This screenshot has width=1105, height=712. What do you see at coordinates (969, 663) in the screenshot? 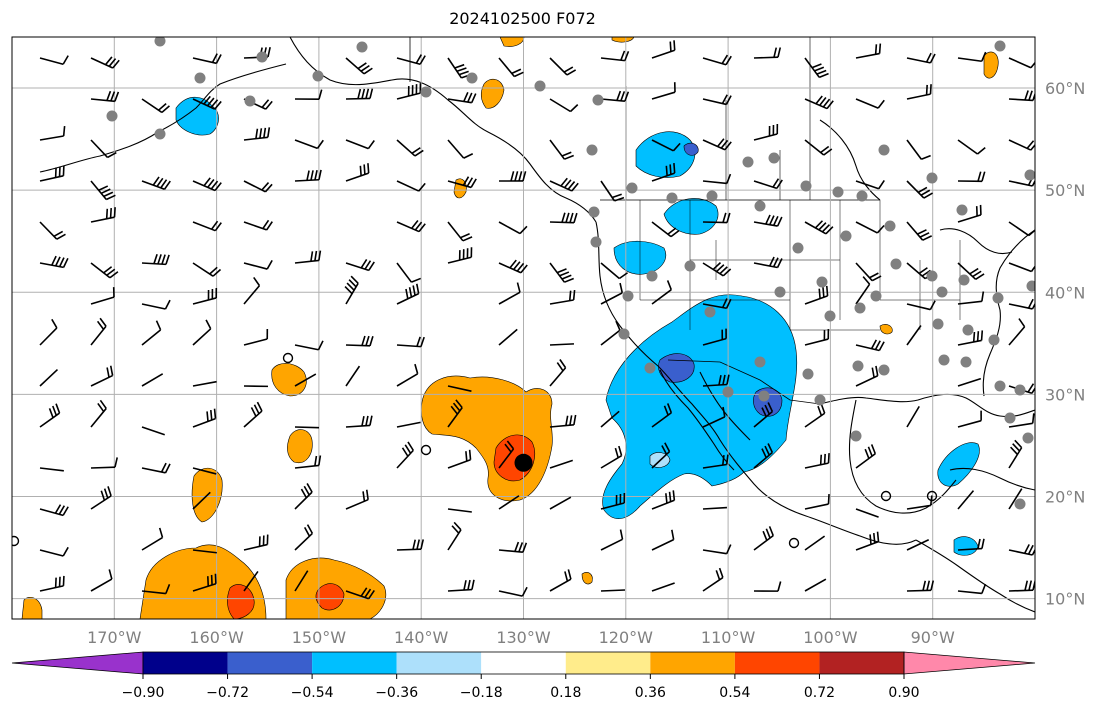
I see `colorbar-extend-high` at bounding box center [969, 663].